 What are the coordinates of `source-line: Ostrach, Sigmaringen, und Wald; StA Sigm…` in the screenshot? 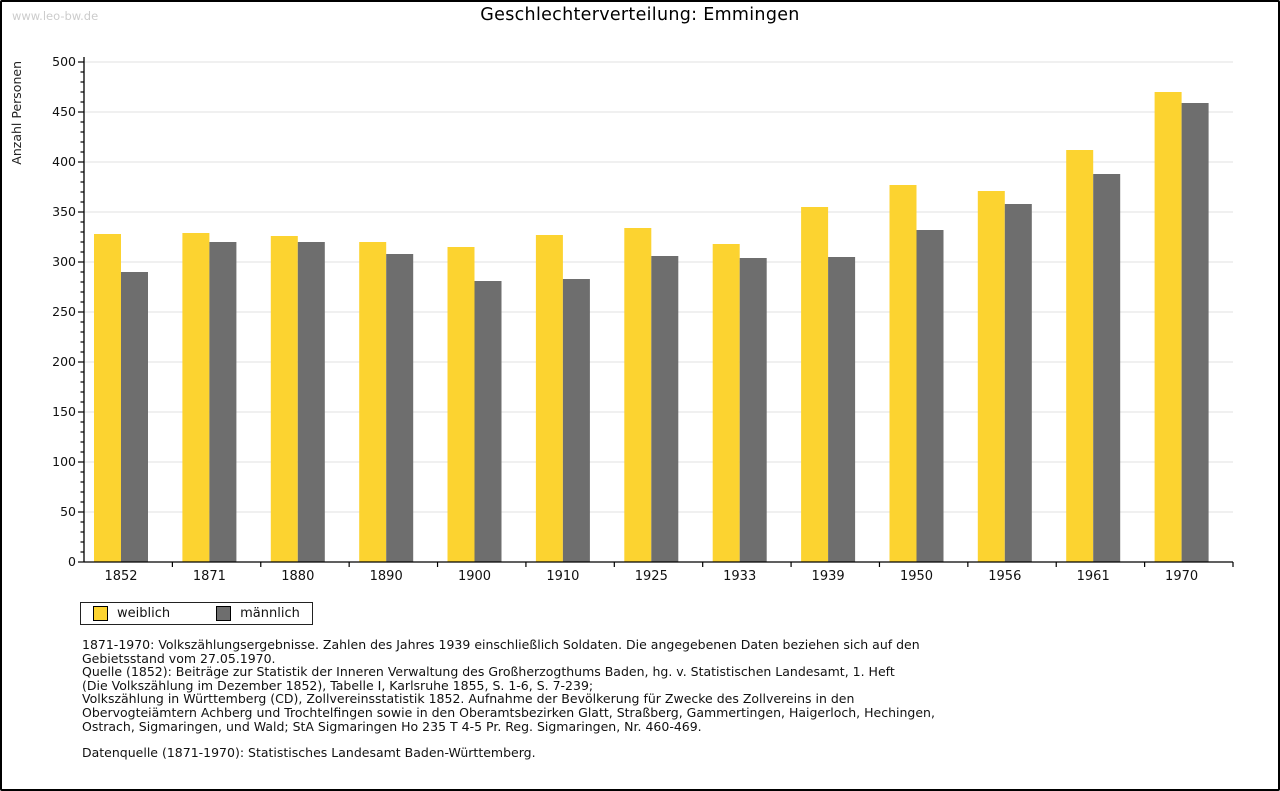 It's located at (392, 726).